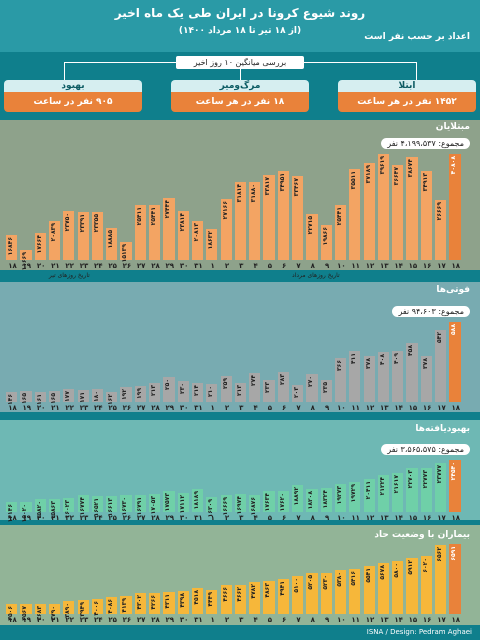 The image size is (480, 640). I want to click on x-tick: ۲۴, so click(98, 408).